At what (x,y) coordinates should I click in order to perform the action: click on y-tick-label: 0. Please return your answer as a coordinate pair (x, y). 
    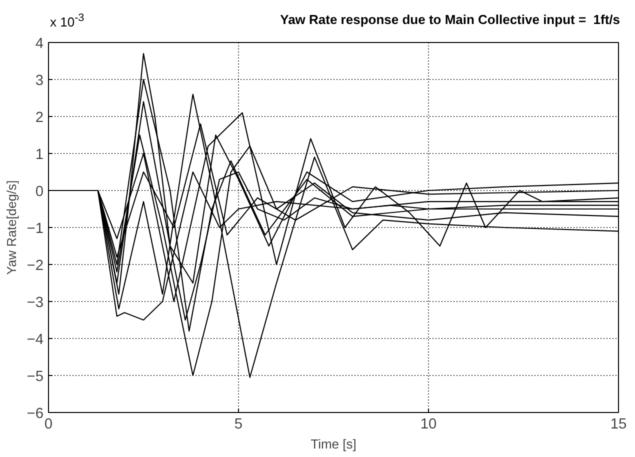
    Looking at the image, I should click on (39, 192).